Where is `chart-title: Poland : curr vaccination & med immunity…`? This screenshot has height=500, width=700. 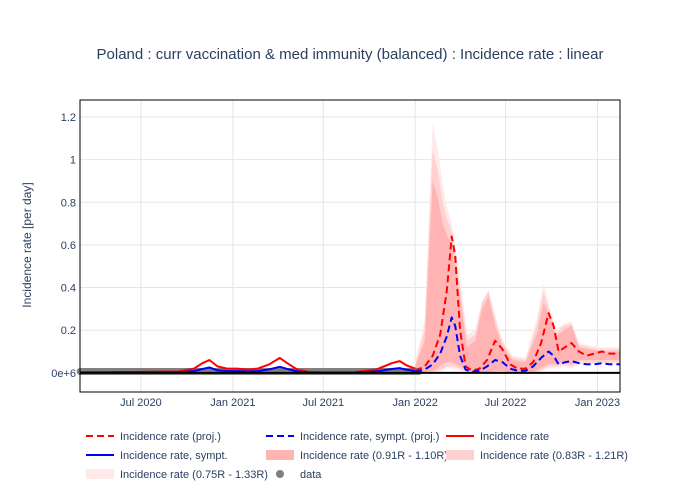 chart-title: Poland : curr vaccination & med immunity… is located at coordinates (350, 54).